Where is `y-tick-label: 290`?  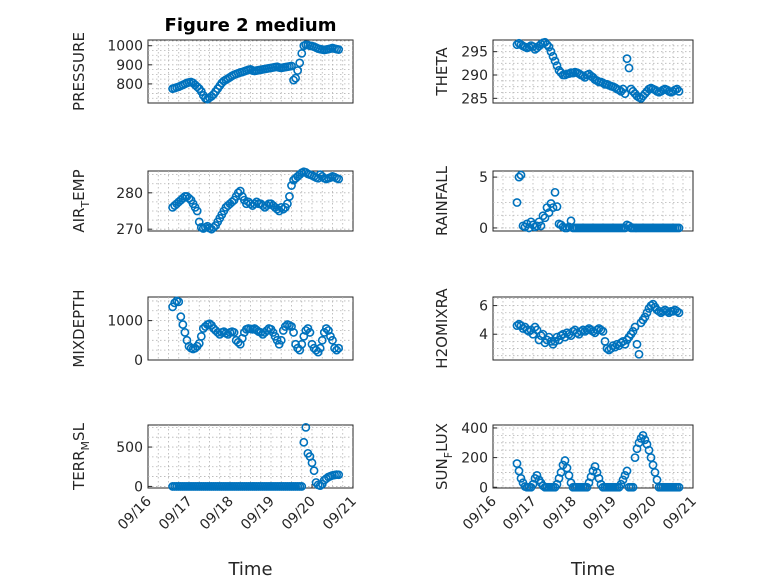
y-tick-label: 290 is located at coordinates (474, 76).